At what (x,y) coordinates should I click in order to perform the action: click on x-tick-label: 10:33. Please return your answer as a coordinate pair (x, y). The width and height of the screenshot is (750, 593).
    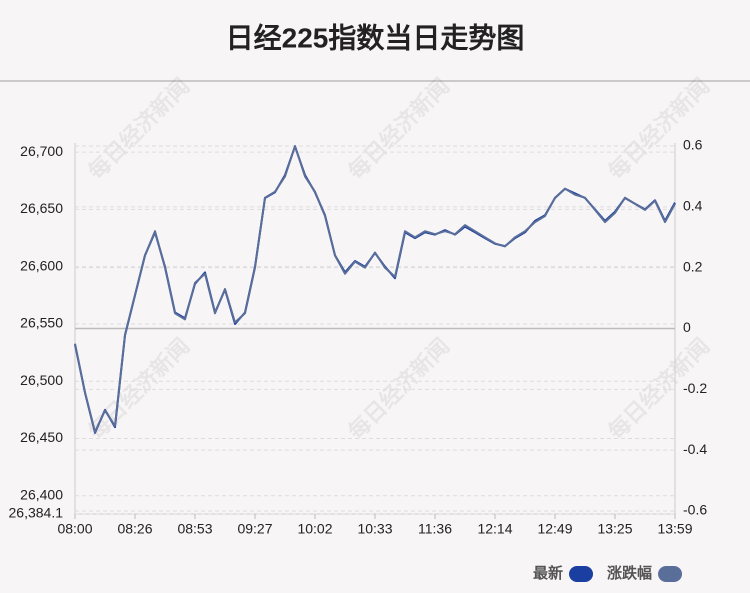
    Looking at the image, I should click on (374, 529).